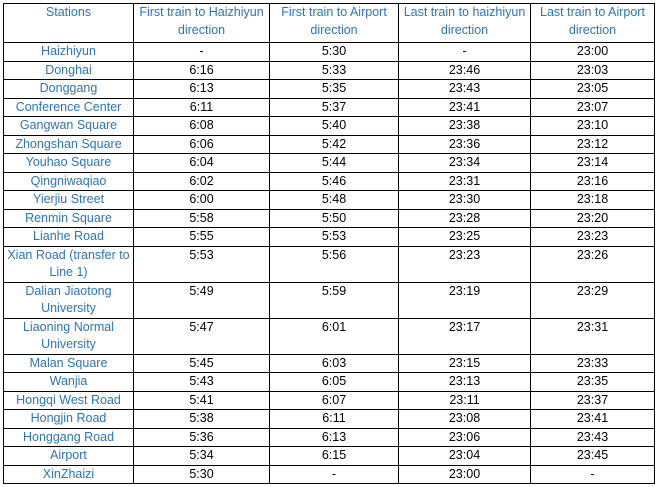 The height and width of the screenshot is (487, 656). I want to click on table-row: Renmin Square 5:58 5:50 23:28 23:20, so click(329, 218).